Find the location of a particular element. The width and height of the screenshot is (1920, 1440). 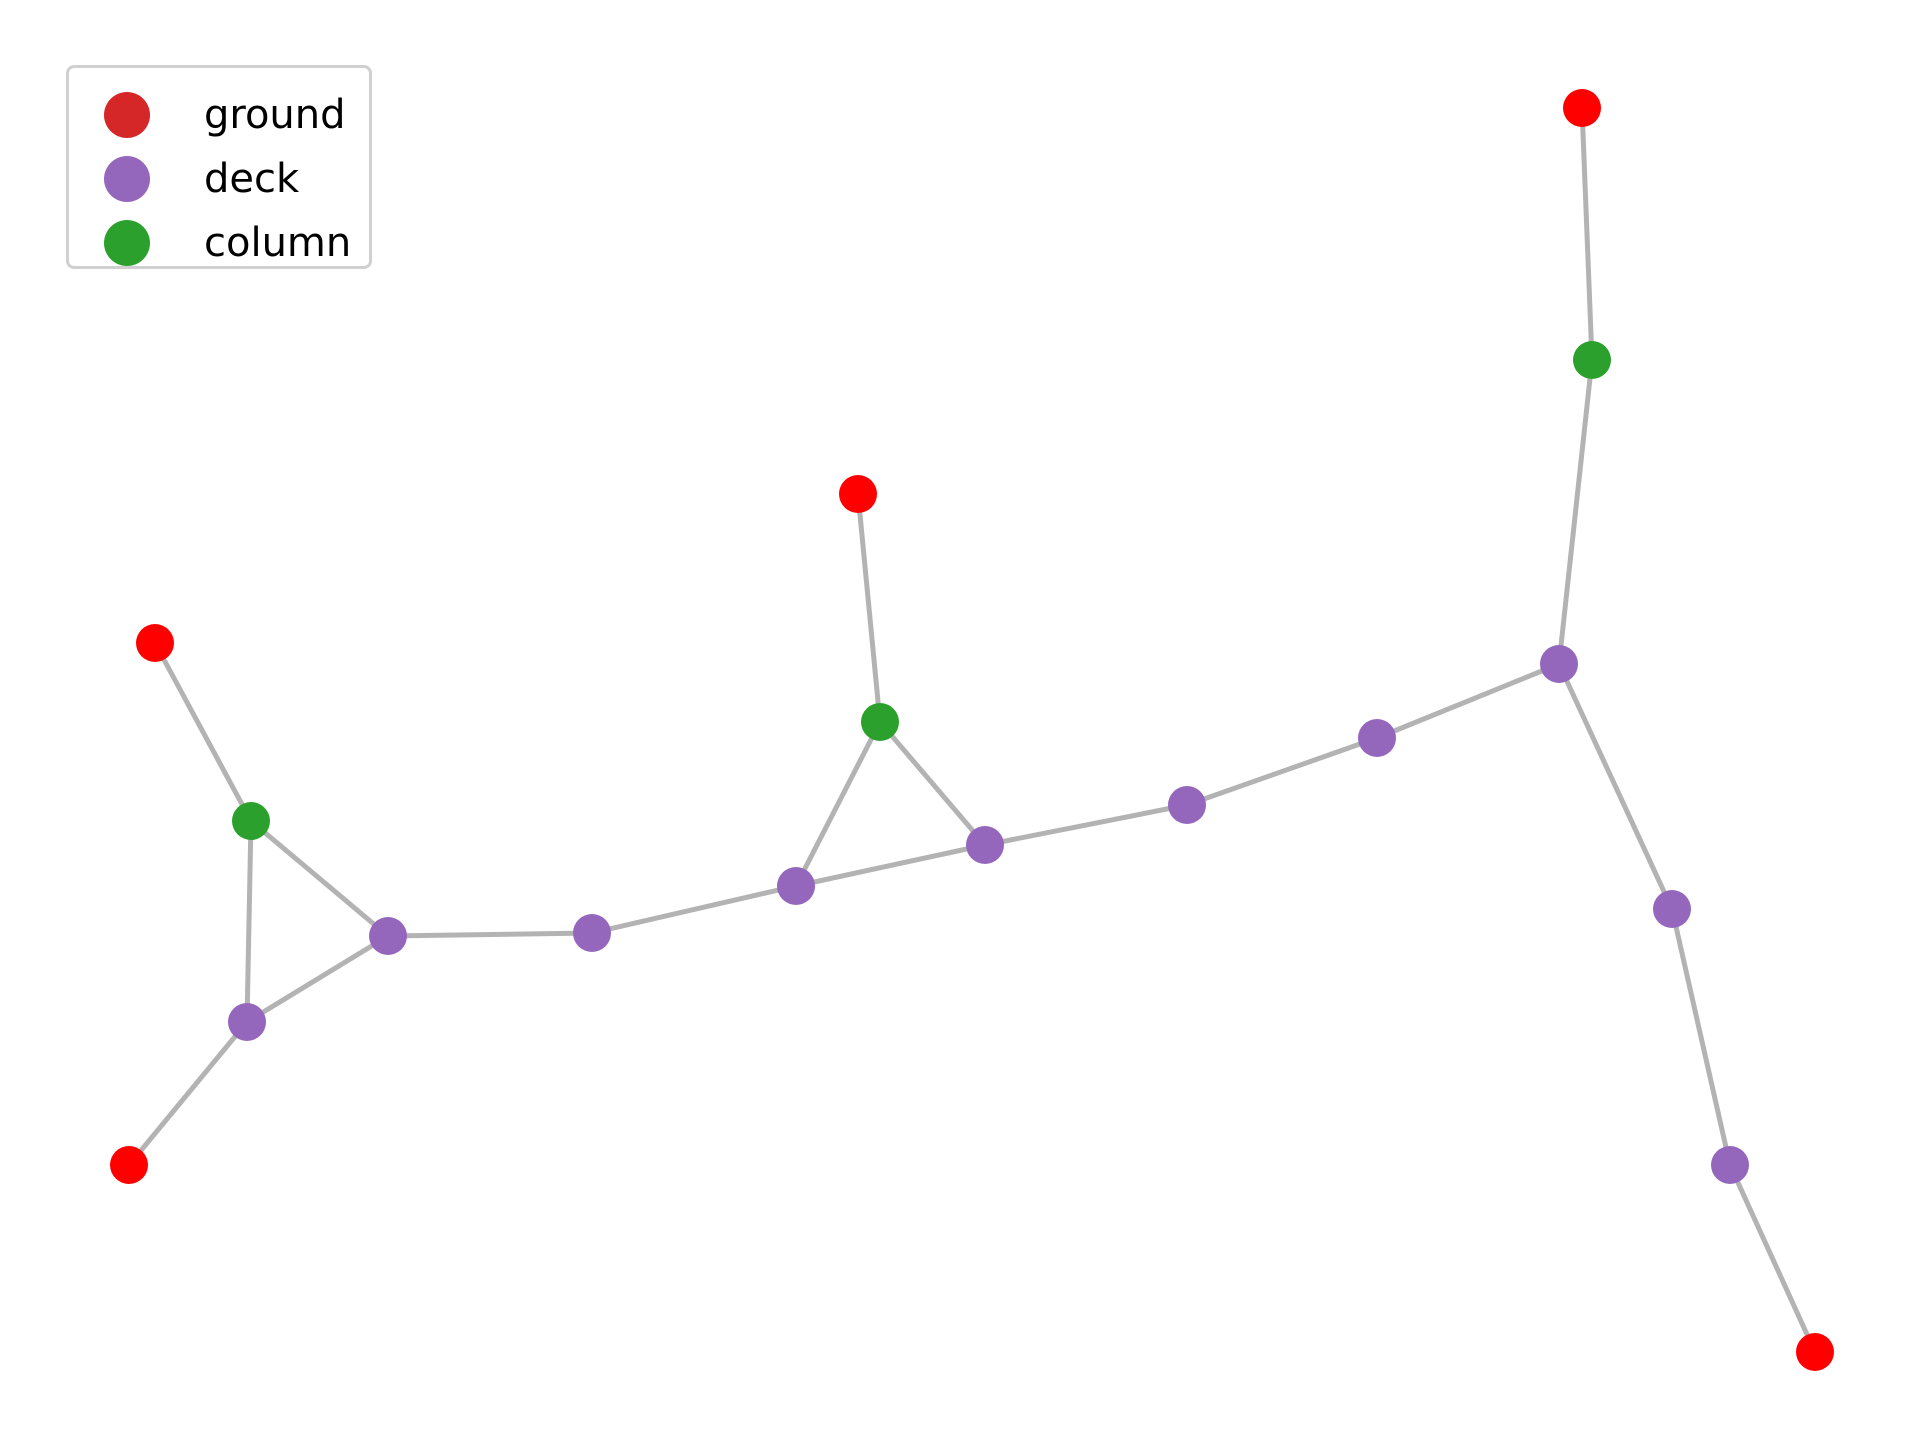

edge-c1-d1 is located at coordinates (249, 921).